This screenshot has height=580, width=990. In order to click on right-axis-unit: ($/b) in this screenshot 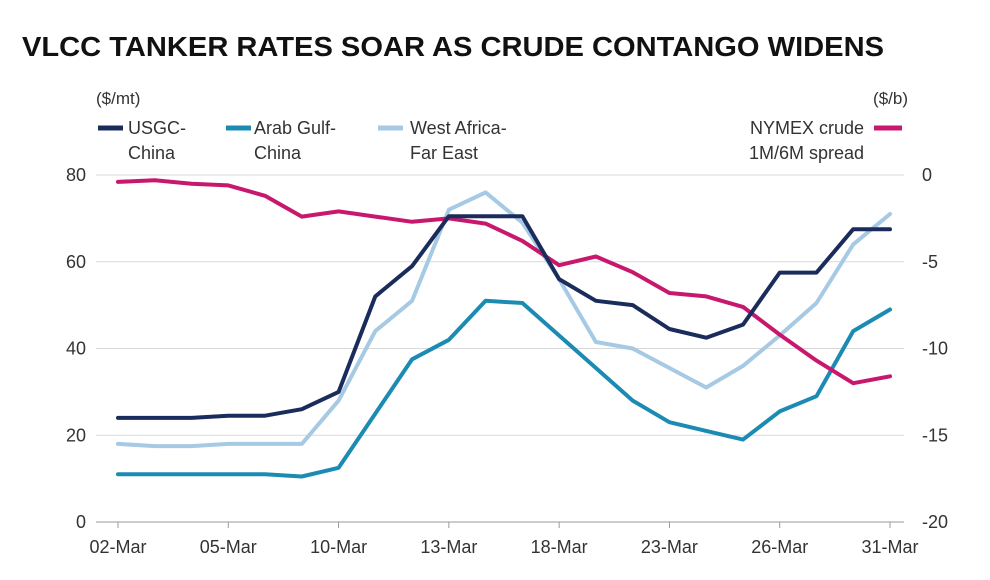, I will do `click(890, 98)`.